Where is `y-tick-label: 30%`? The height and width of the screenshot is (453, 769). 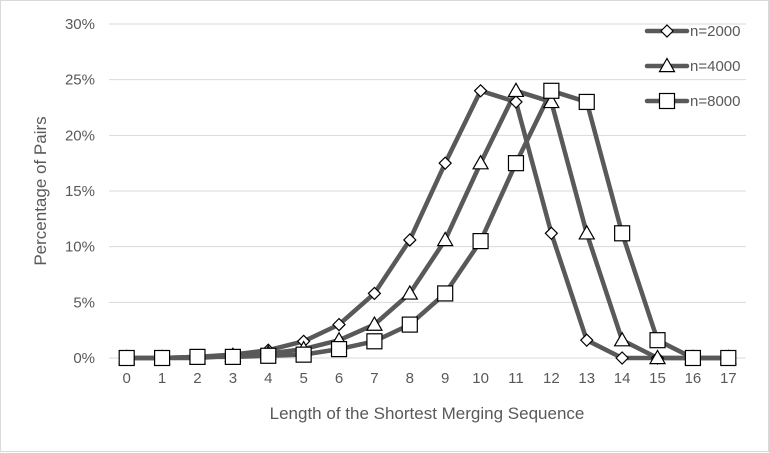
y-tick-label: 30% is located at coordinates (80, 24).